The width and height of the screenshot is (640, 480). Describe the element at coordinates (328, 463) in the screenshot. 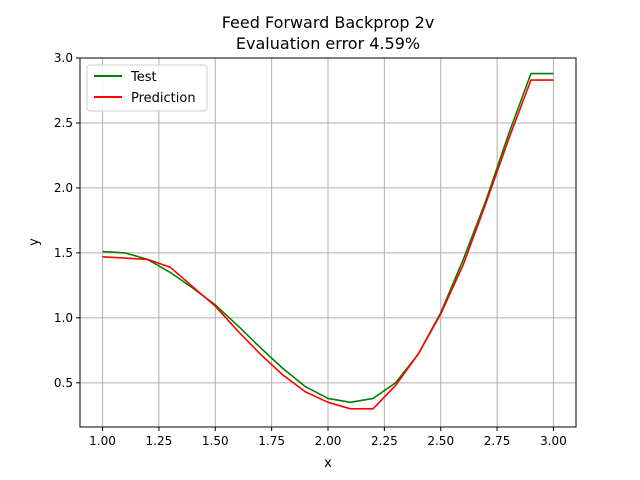

I see `x-axis-label: x` at that location.